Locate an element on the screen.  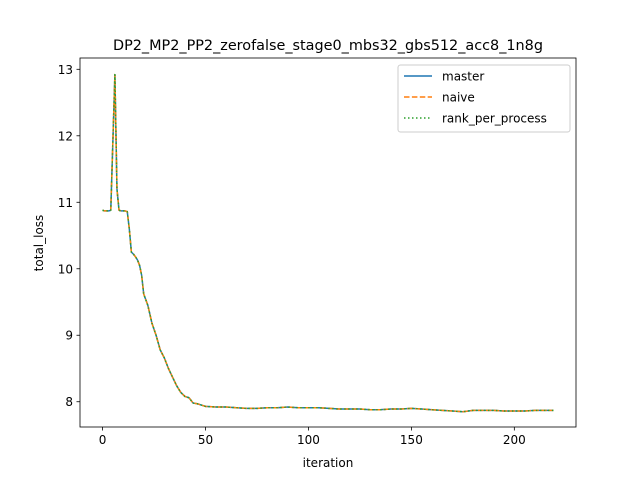
x-tick-label: 50 is located at coordinates (205, 440).